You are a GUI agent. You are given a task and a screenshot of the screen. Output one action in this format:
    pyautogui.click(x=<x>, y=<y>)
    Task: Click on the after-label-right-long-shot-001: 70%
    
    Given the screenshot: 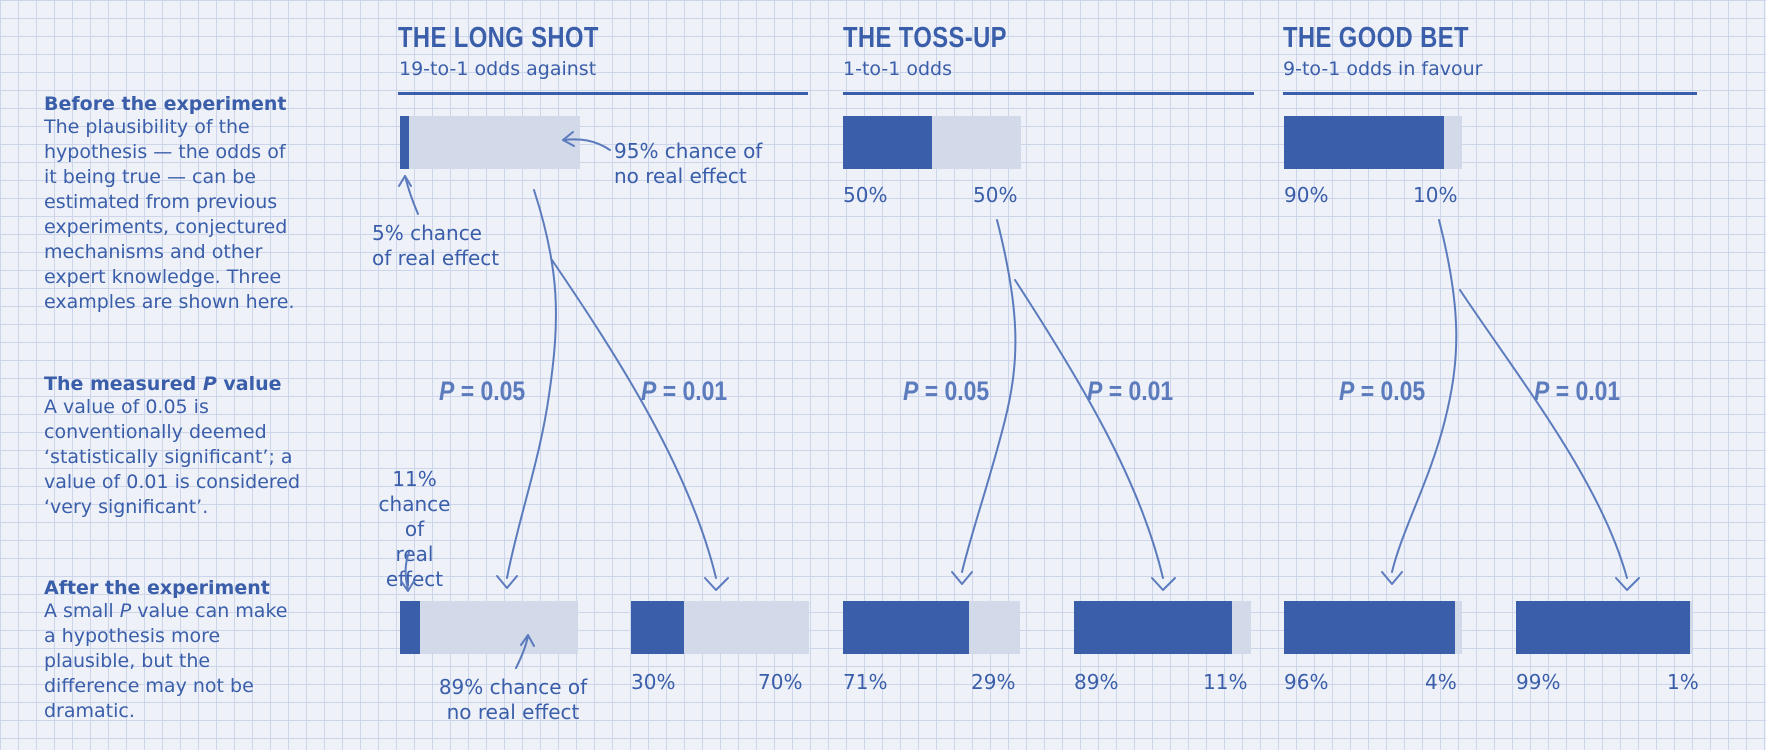 What is the action you would take?
    pyautogui.click(x=780, y=682)
    